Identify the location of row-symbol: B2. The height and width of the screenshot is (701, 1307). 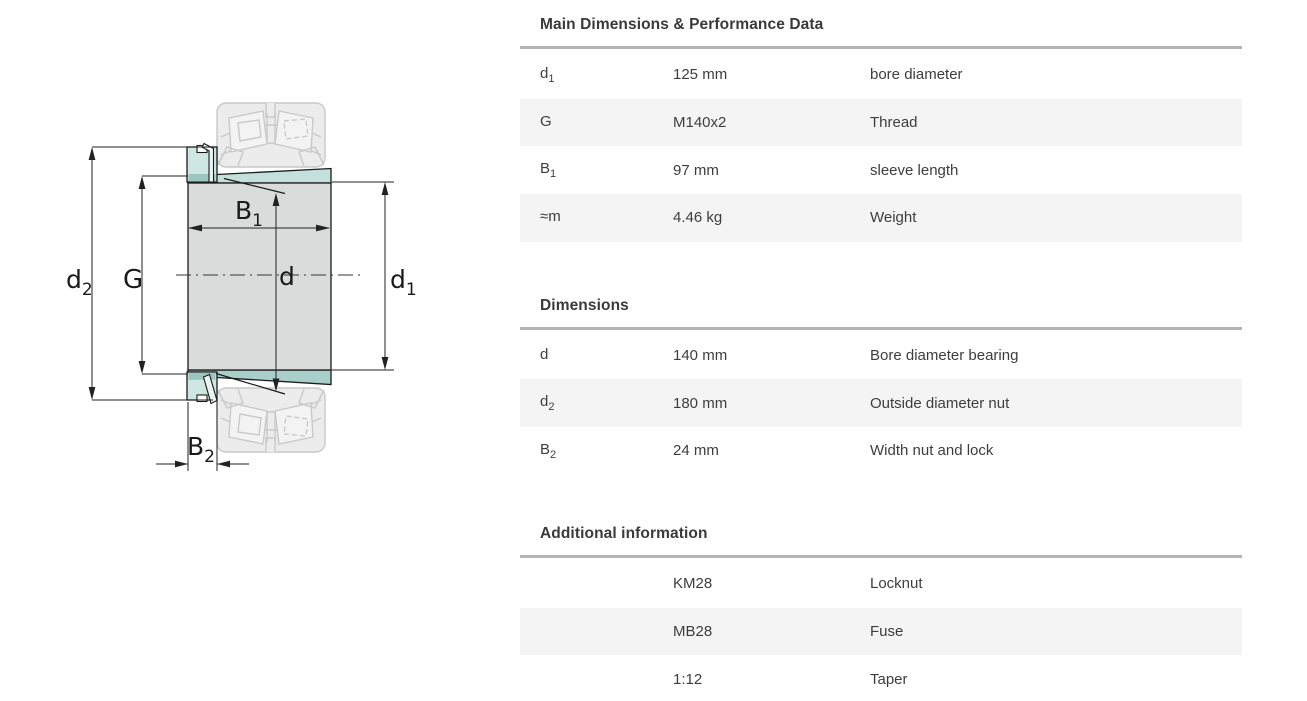
(548, 450).